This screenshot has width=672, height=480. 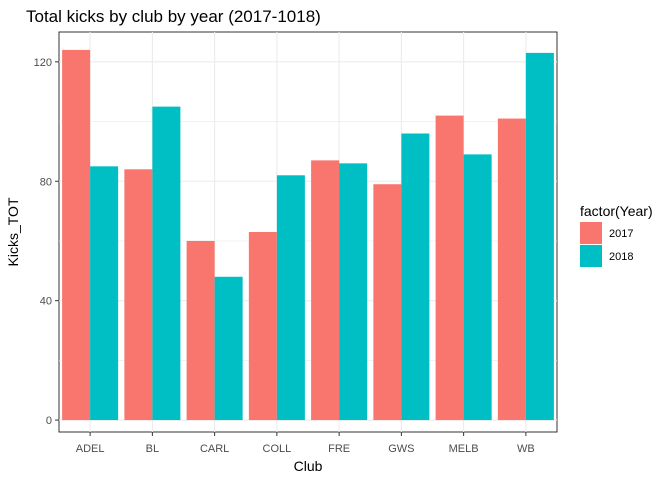 I want to click on legend-label-2017: 2017, so click(x=621, y=234).